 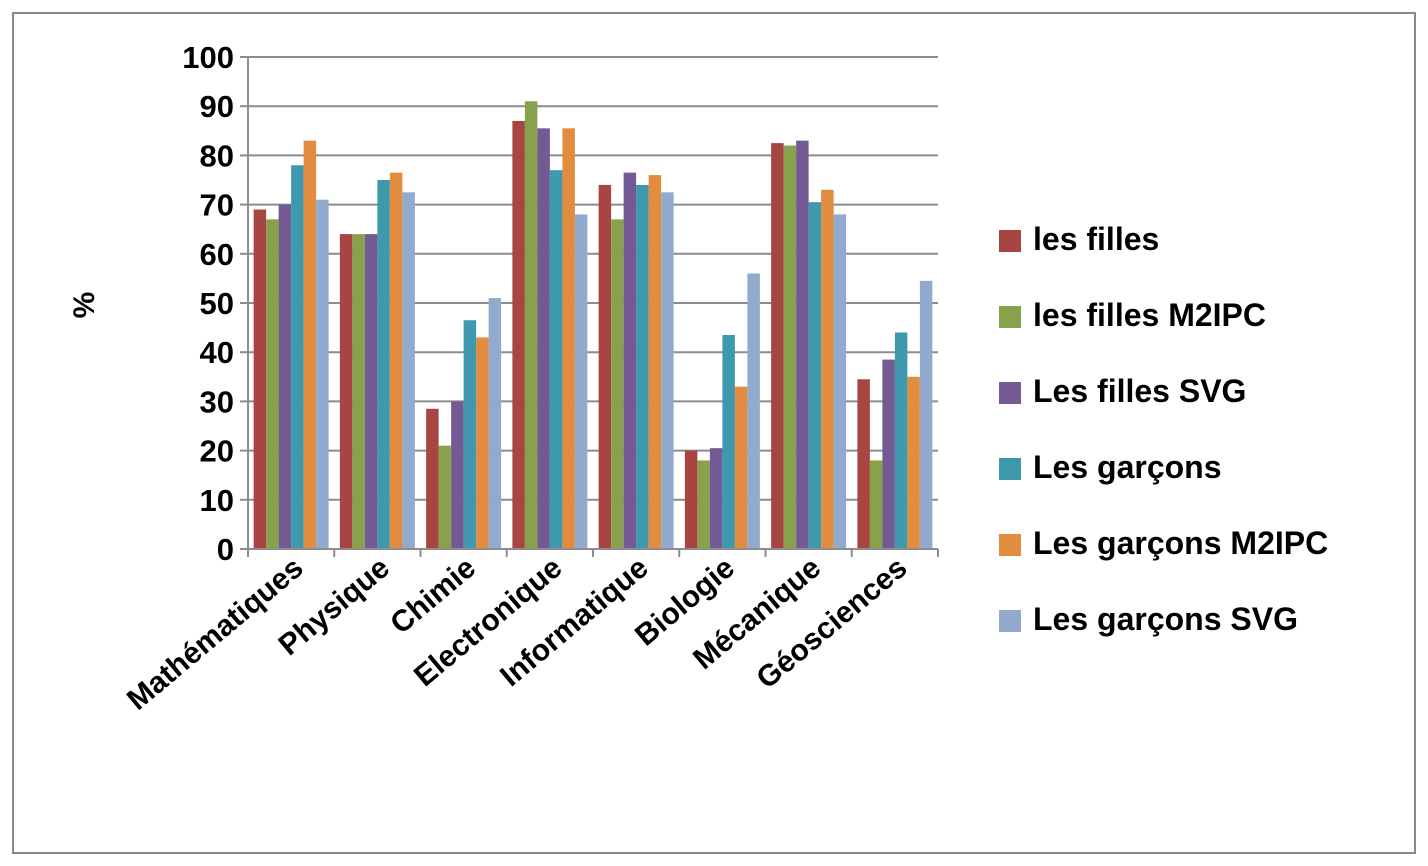 What do you see at coordinates (217, 500) in the screenshot?
I see `y-tick-label: 10` at bounding box center [217, 500].